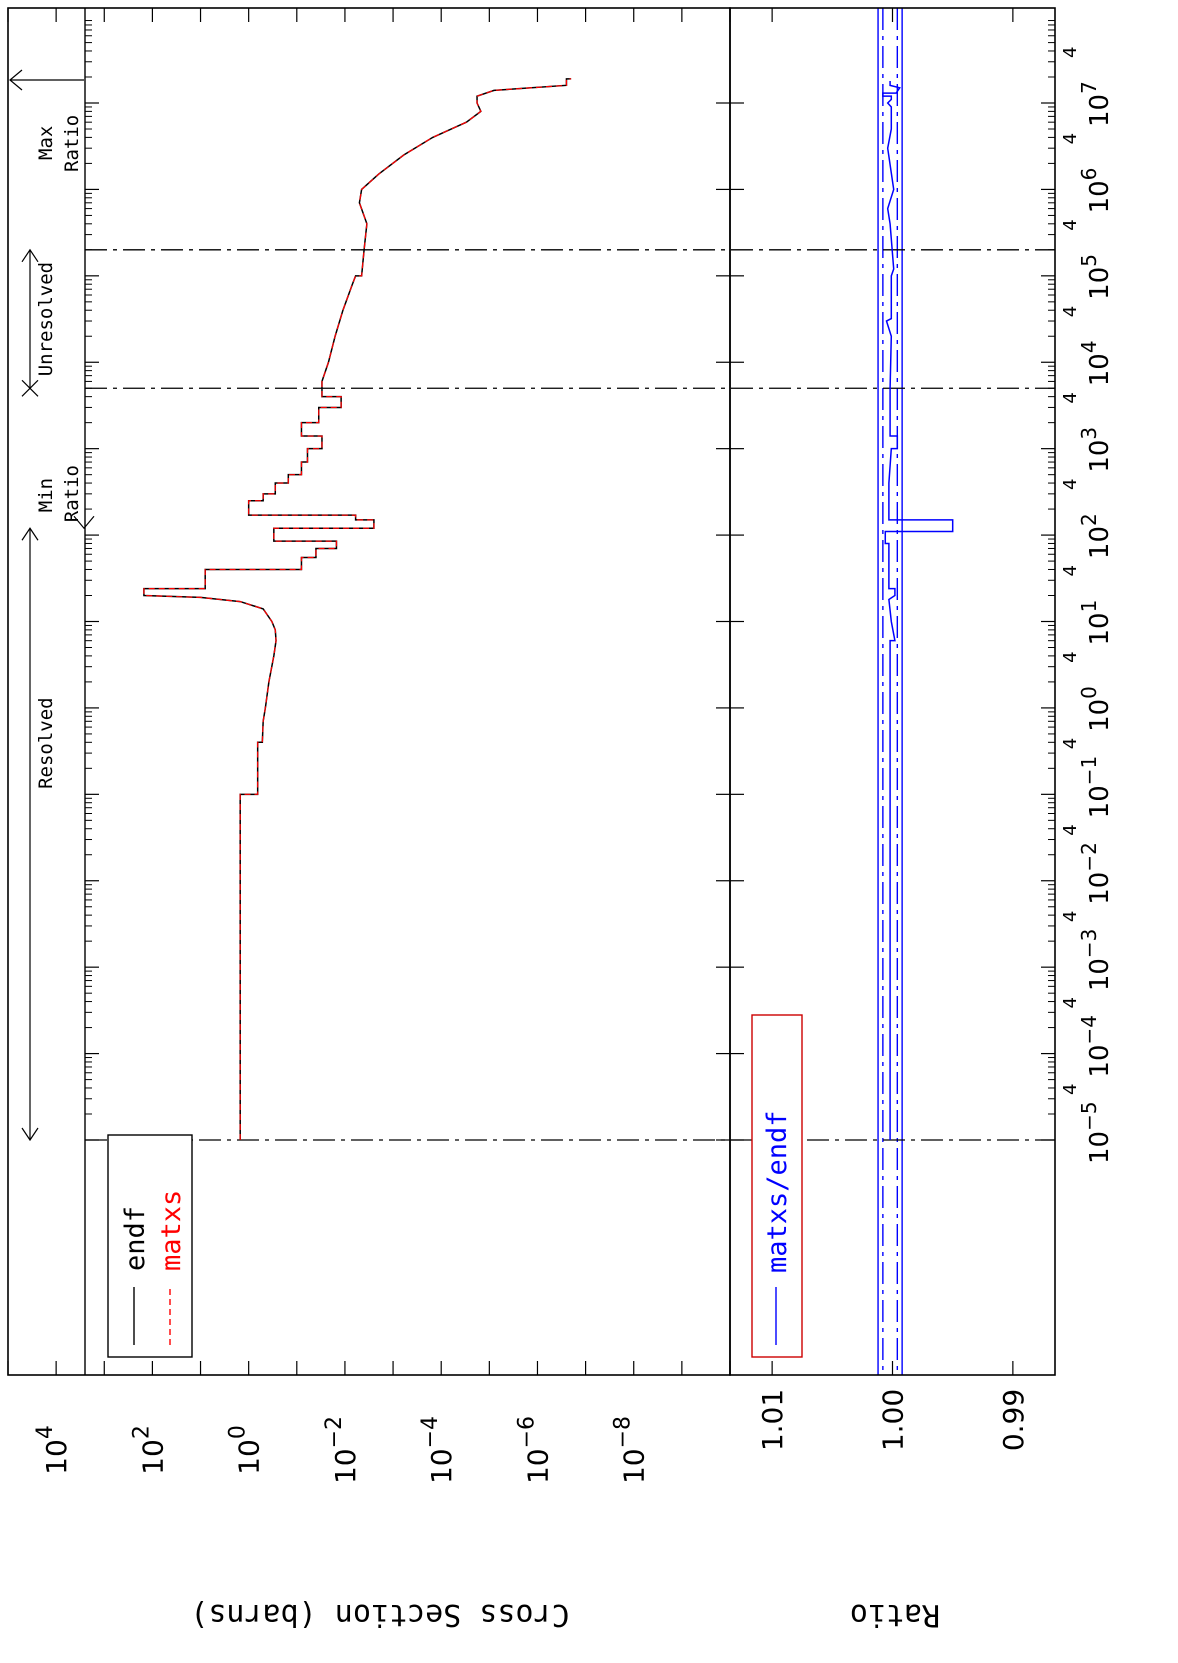 The width and height of the screenshot is (1178, 1663). Describe the element at coordinates (631, 1450) in the screenshot. I see `cs-tick-label: 10−8` at that location.